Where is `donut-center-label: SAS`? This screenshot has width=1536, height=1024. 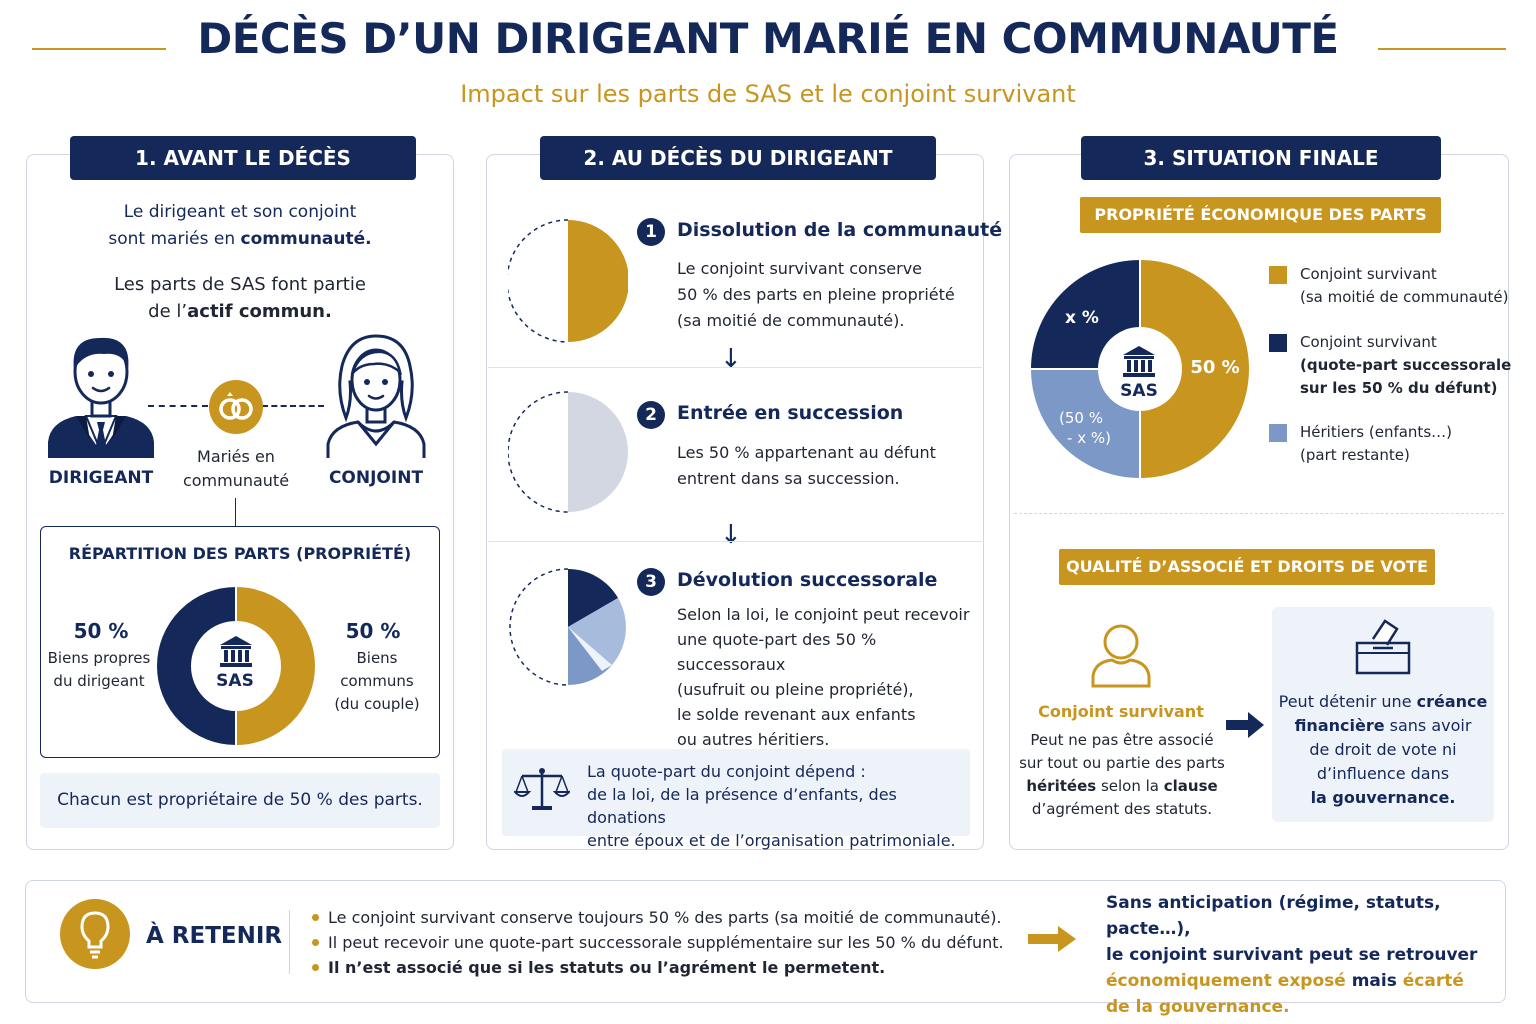 donut-center-label: SAS is located at coordinates (235, 681).